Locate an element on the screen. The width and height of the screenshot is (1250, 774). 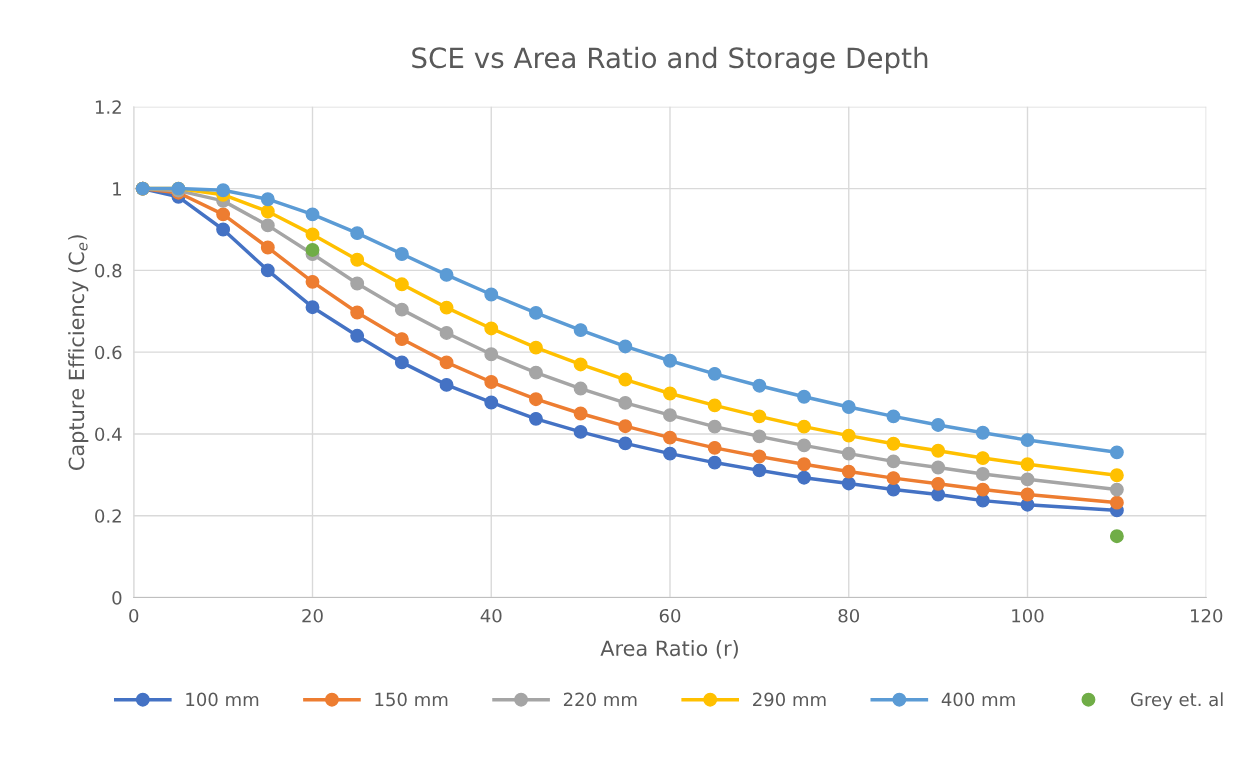
y-axis-title: Capture Efficiency (C$_{e}$) is located at coordinates (78, 352).